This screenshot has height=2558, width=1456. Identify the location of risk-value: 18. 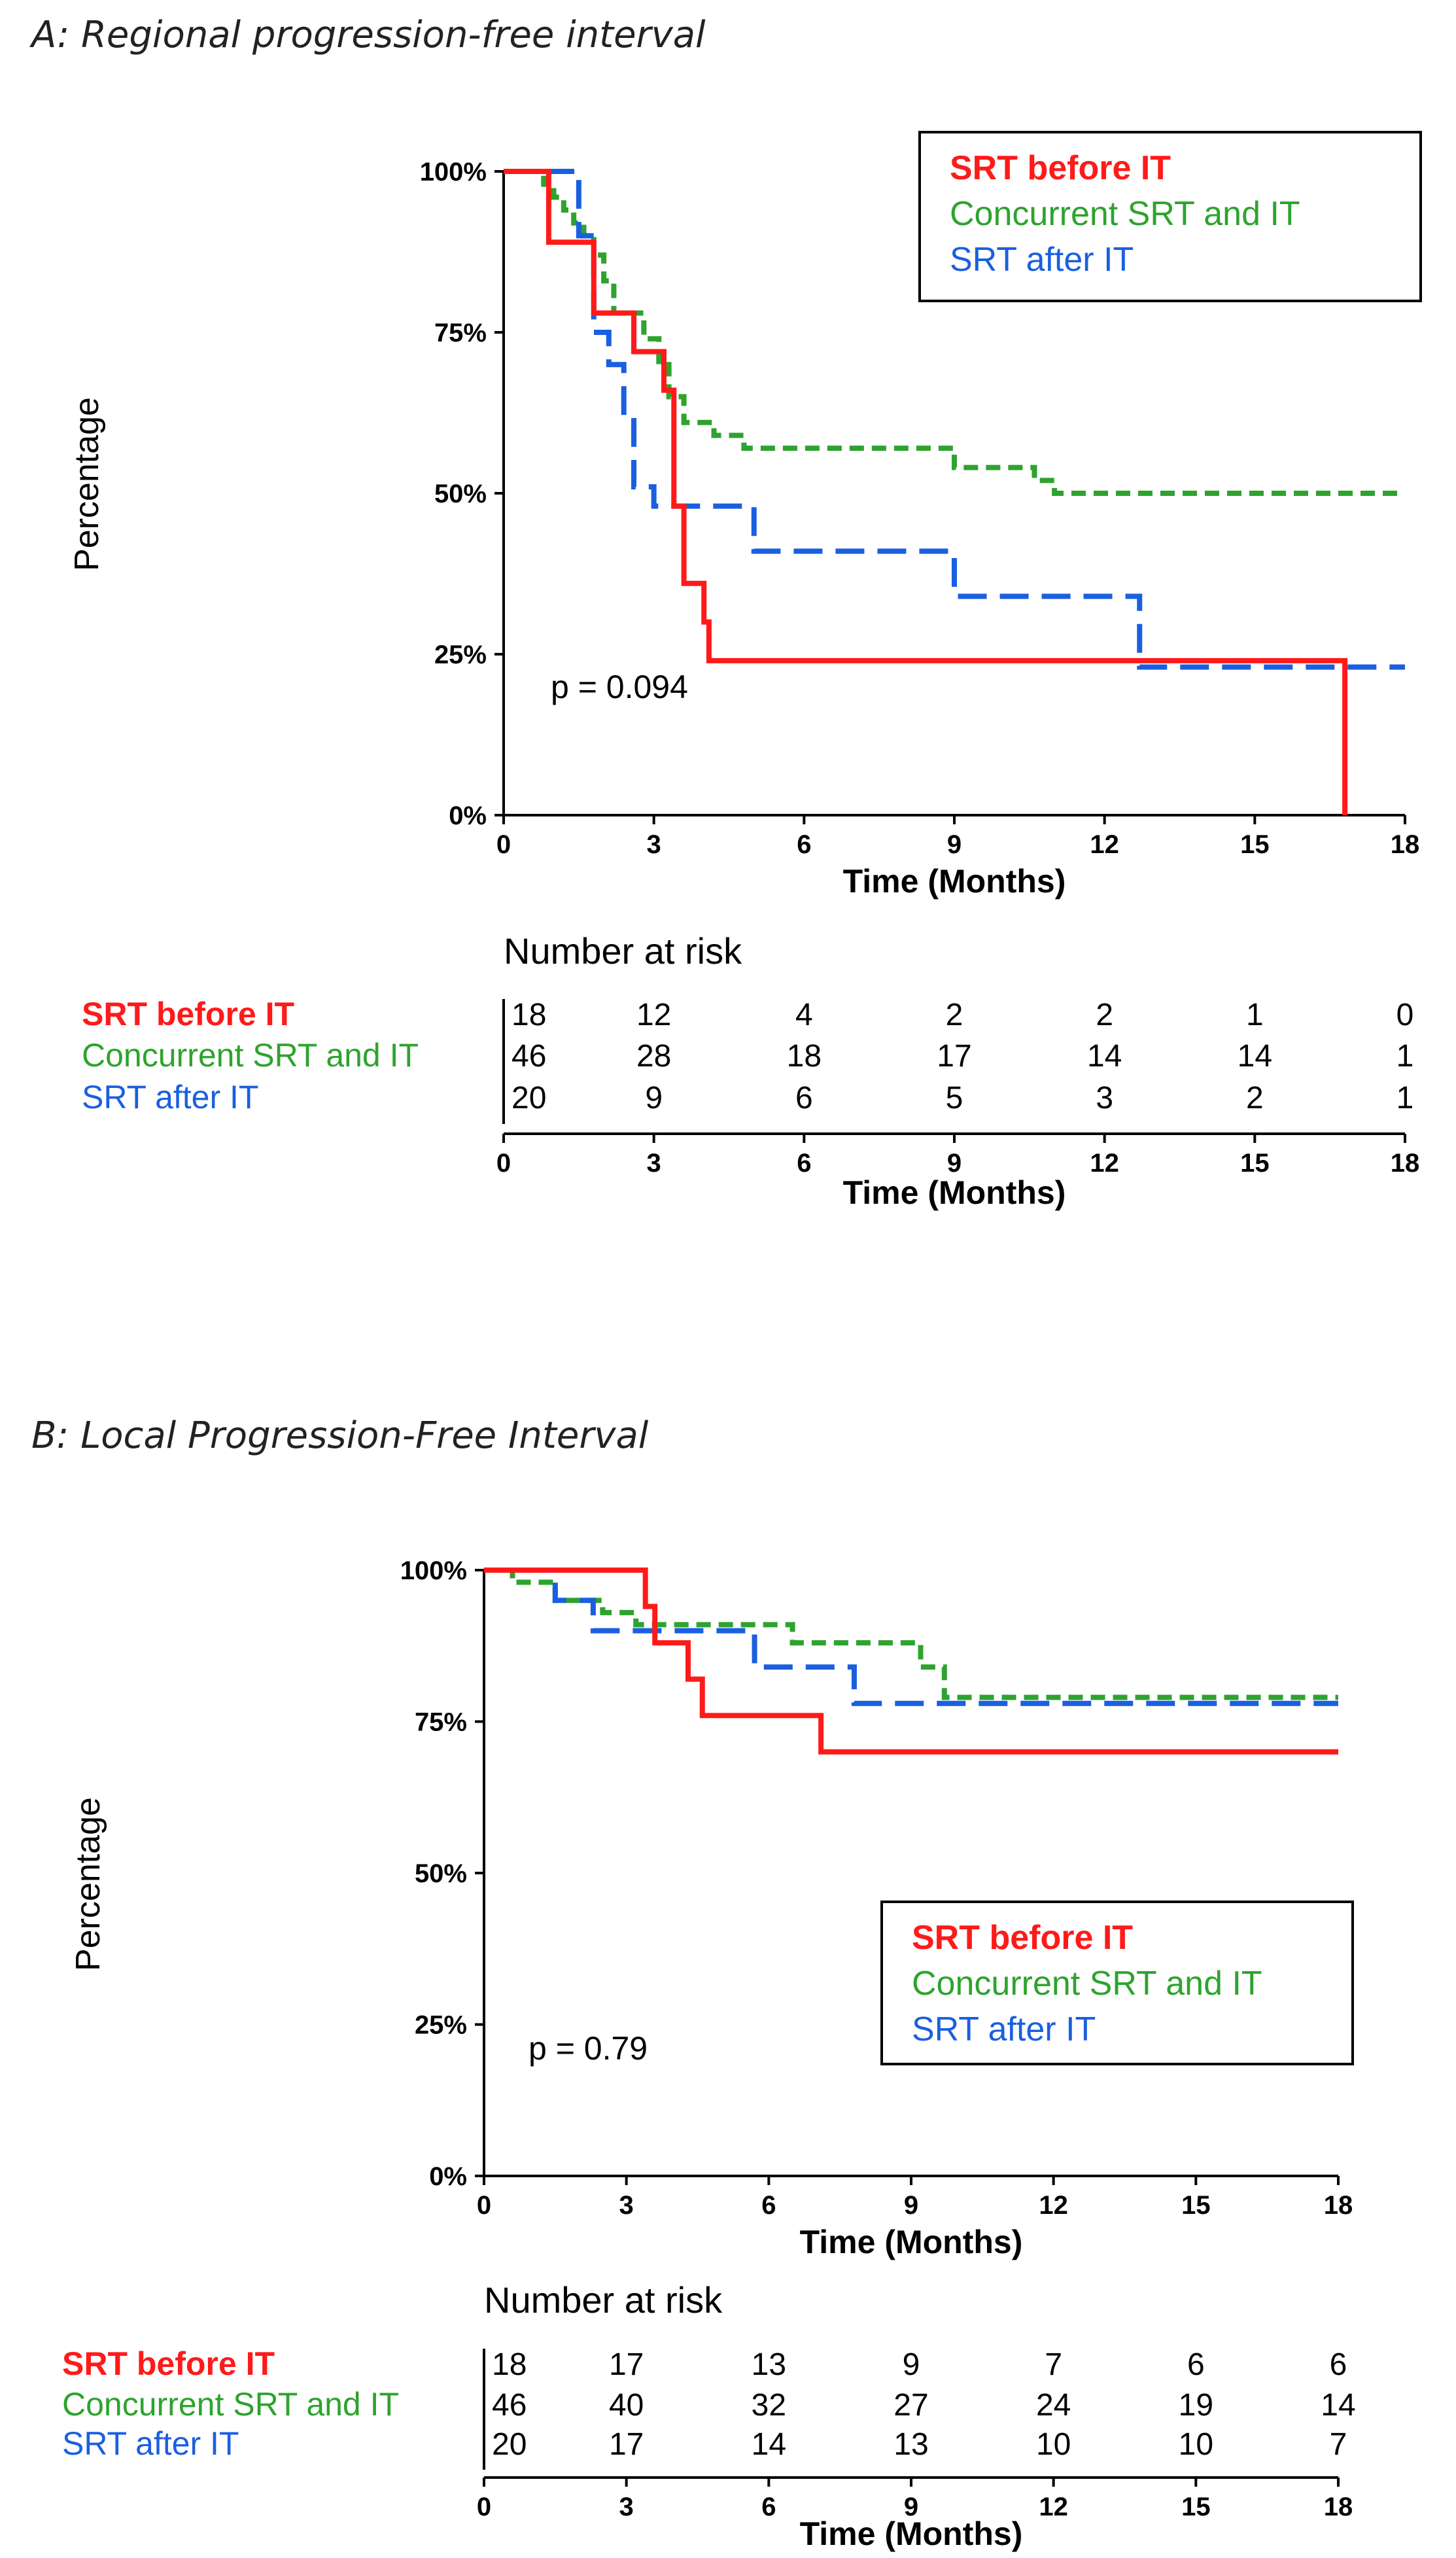
(509, 2364).